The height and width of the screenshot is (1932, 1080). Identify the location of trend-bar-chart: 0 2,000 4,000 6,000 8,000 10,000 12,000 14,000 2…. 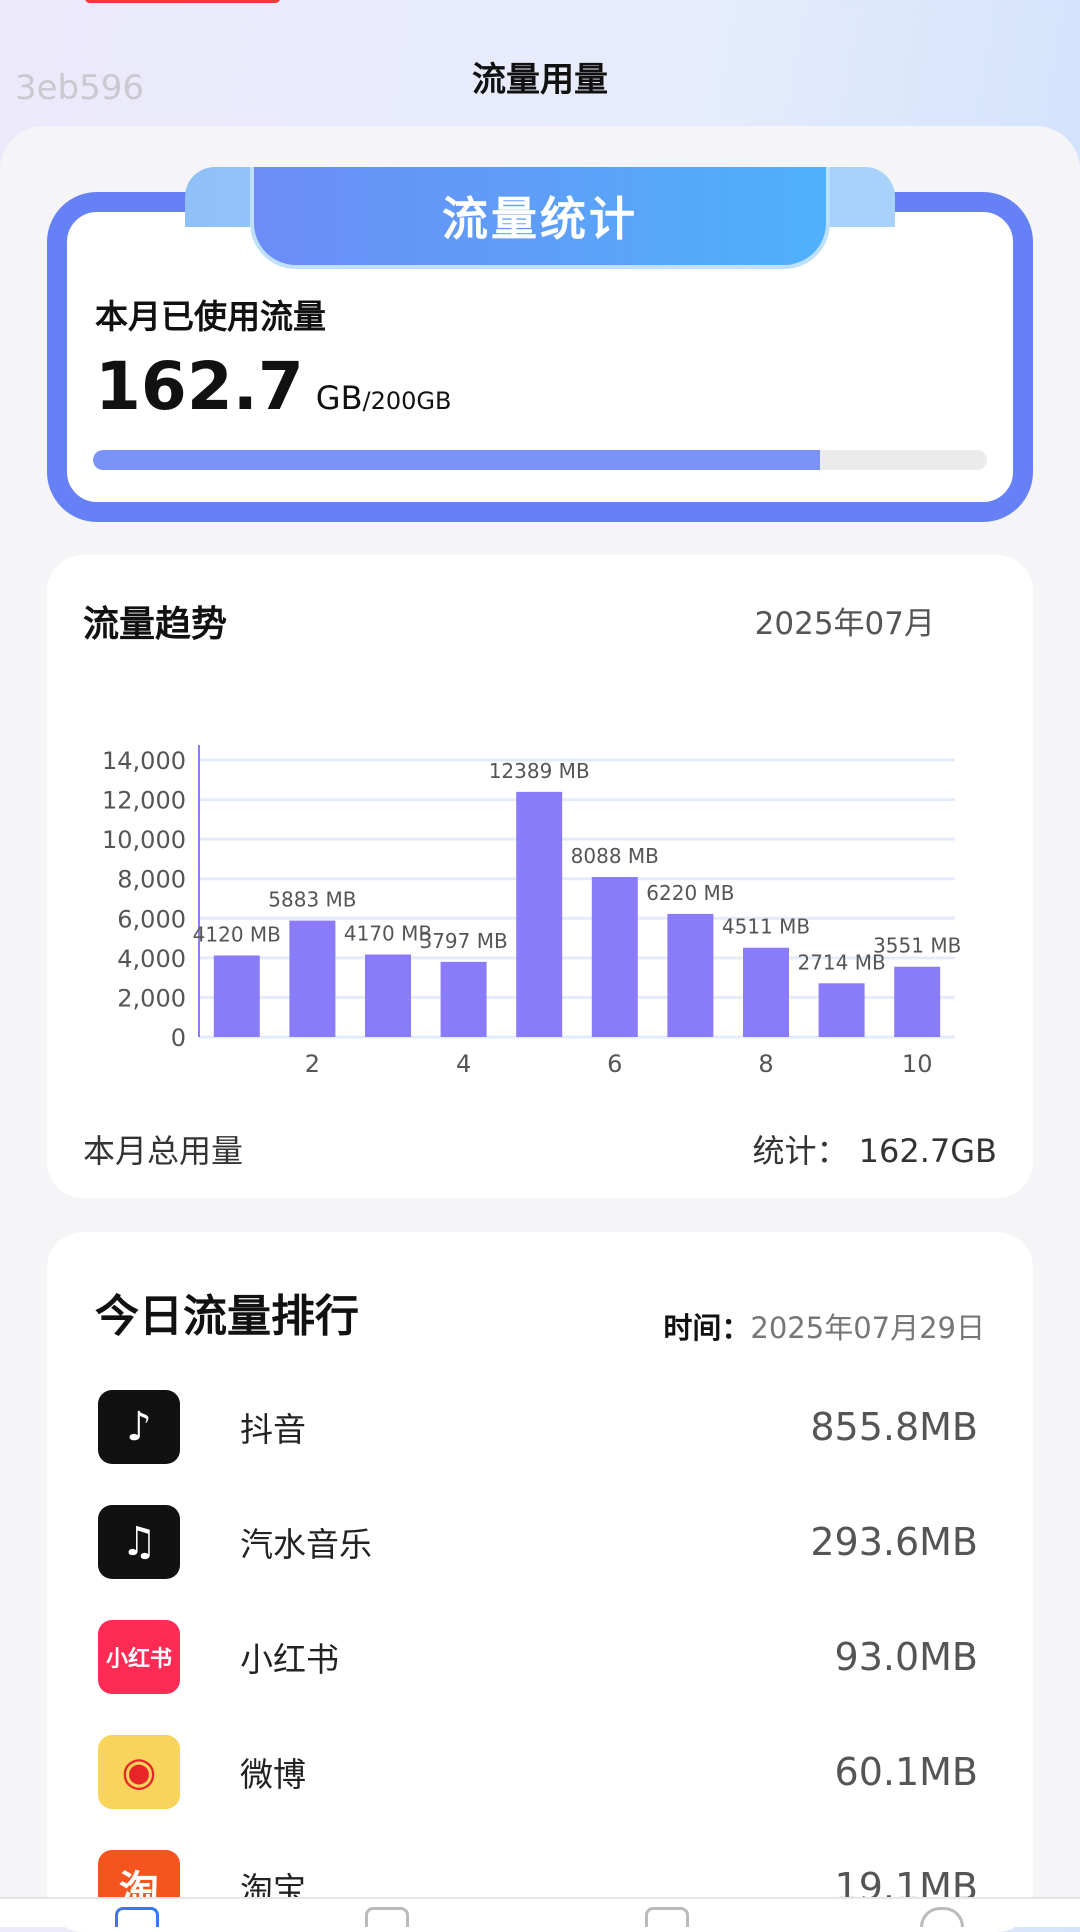
(531, 911).